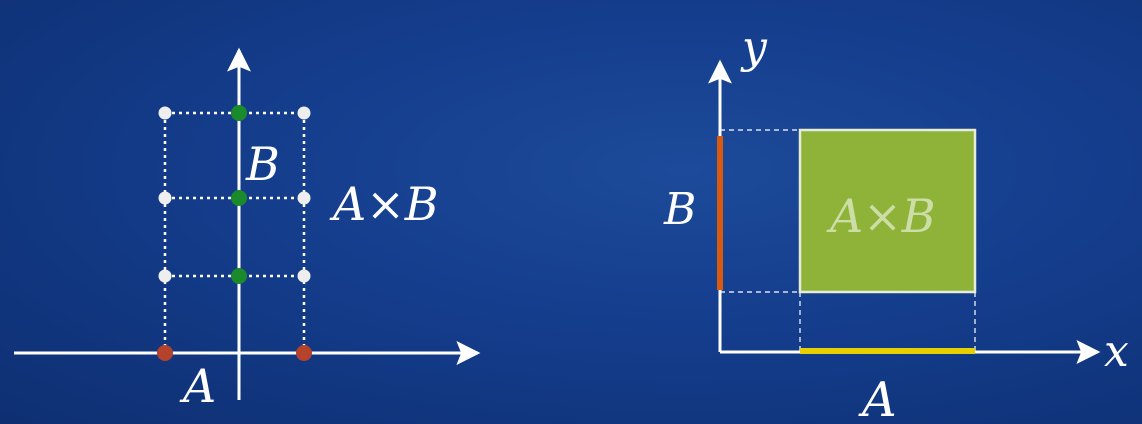 The height and width of the screenshot is (424, 1142). Describe the element at coordinates (262, 164) in the screenshot. I see `left-label-b: B` at that location.